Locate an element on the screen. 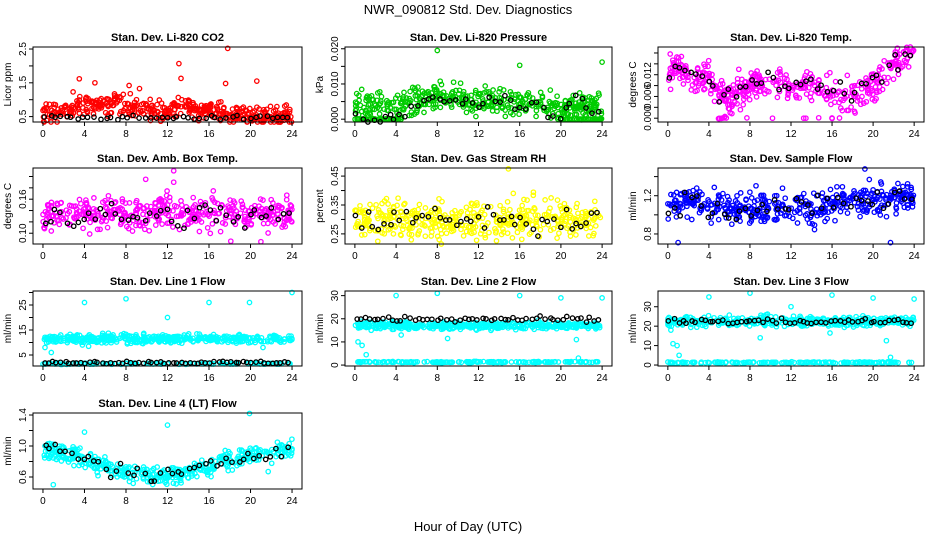 This screenshot has width=936, height=540. x-tick-label: 16 is located at coordinates (209, 256).